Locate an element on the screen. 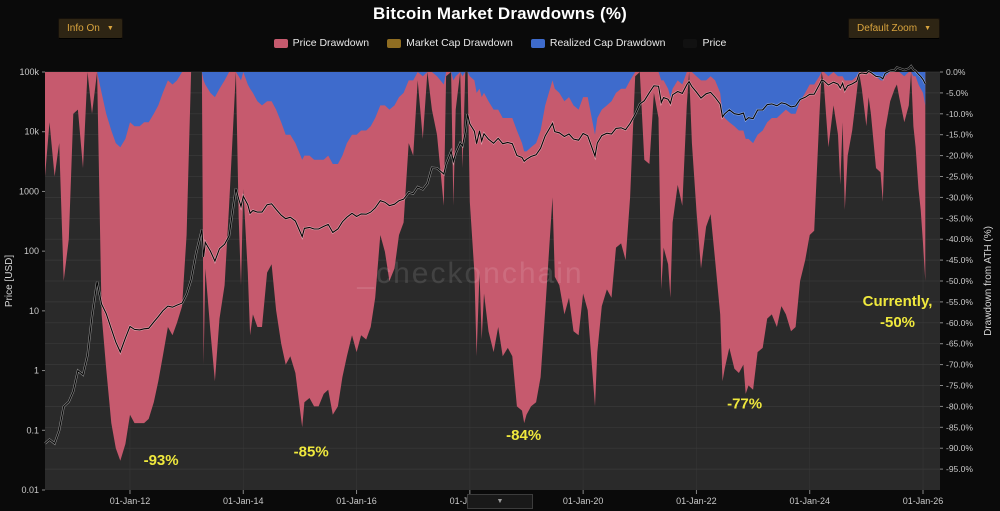 The height and width of the screenshot is (511, 1000). x-tick-label: 01-Jan-22 is located at coordinates (696, 501).